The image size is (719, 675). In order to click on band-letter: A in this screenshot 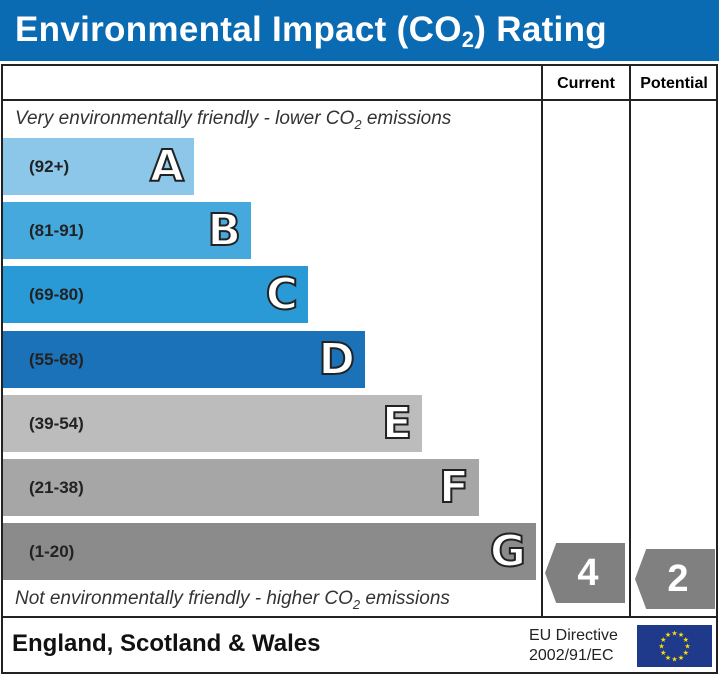, I will do `click(167, 166)`.